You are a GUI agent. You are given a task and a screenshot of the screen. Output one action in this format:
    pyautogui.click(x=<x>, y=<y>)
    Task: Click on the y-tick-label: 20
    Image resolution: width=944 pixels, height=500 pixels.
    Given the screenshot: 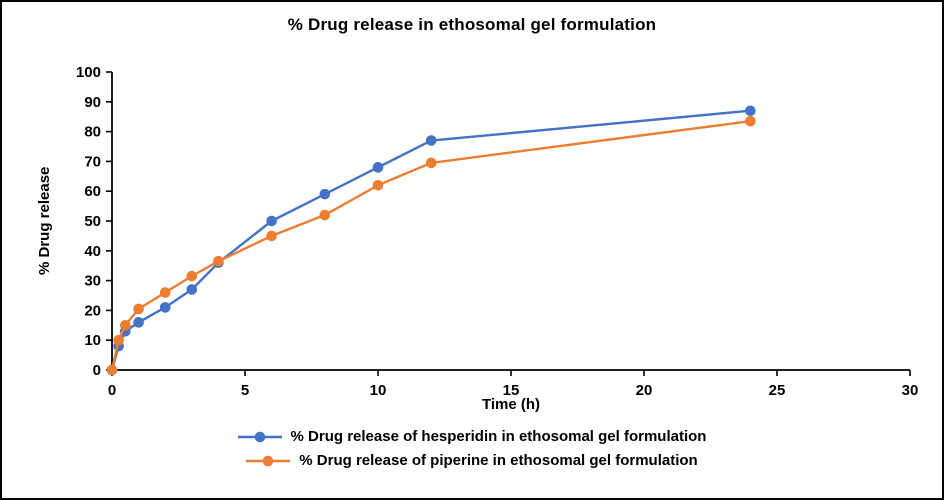 What is the action you would take?
    pyautogui.click(x=92, y=310)
    